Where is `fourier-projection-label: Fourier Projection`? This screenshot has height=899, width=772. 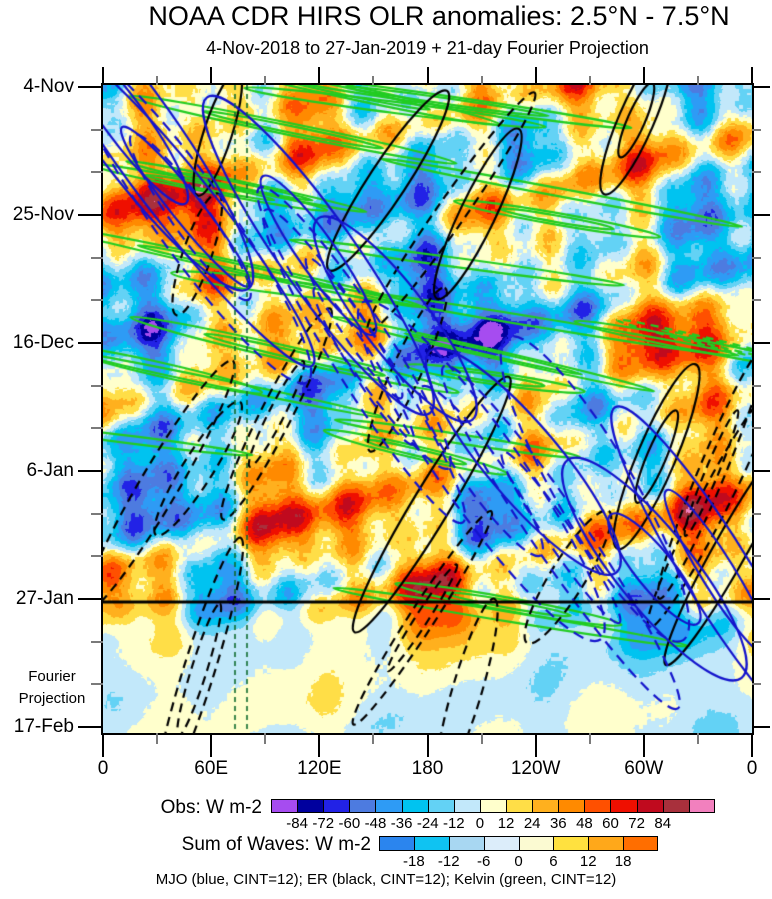
fourier-projection-label: Fourier Projection is located at coordinates (52, 688).